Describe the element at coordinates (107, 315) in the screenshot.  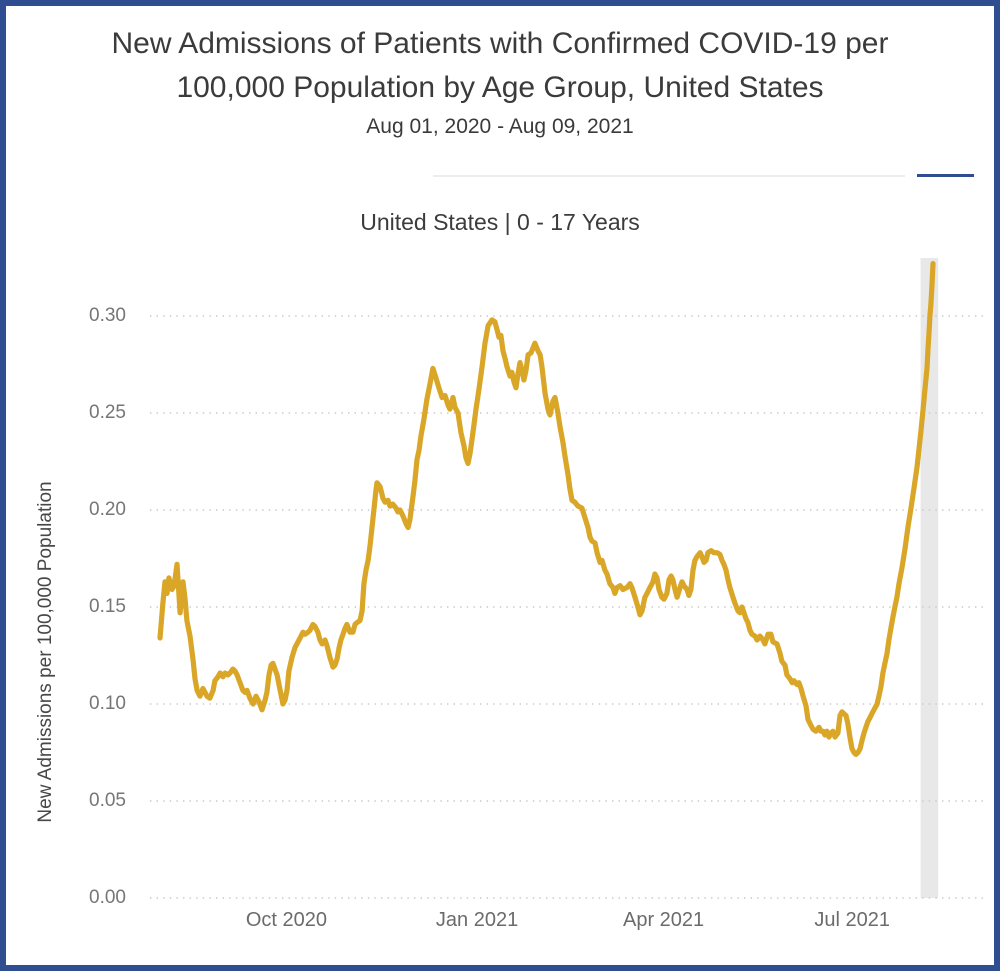
I see `y-tick-label-0.30: 0.30` at that location.